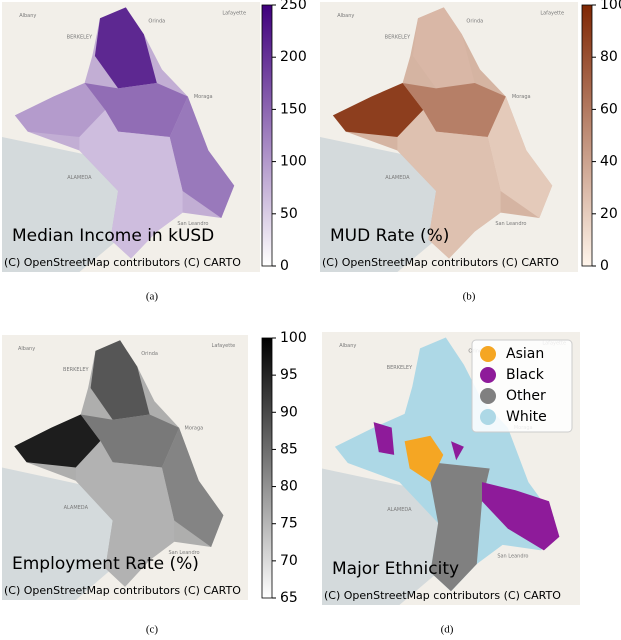  I want to click on colorbar-tick-label: 60, so click(609, 109).